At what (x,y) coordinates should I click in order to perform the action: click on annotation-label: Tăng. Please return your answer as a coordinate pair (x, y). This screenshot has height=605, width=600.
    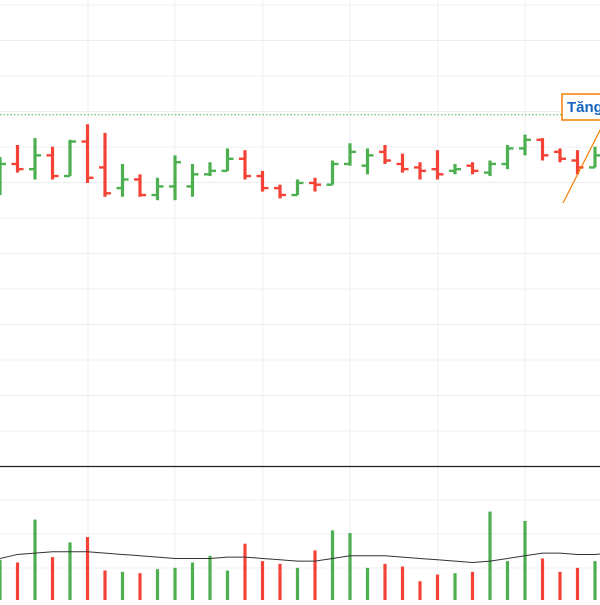
    Looking at the image, I should click on (583, 107).